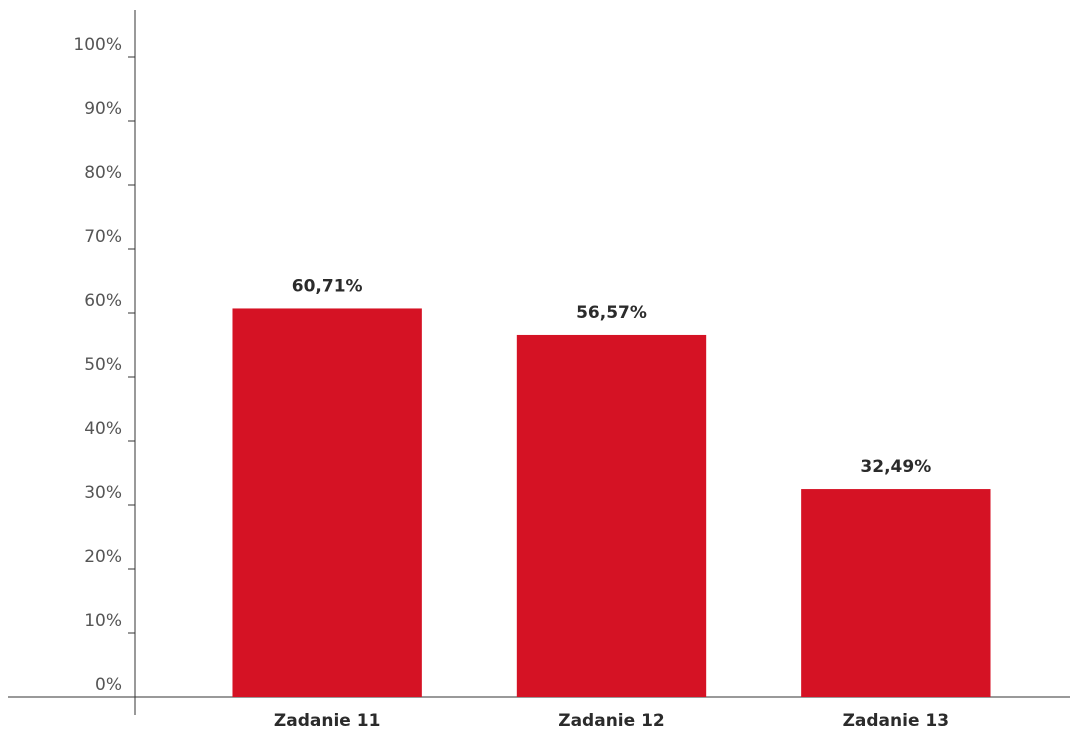 The width and height of the screenshot is (1083, 733). What do you see at coordinates (327, 286) in the screenshot?
I see `value-label: 60,71%` at bounding box center [327, 286].